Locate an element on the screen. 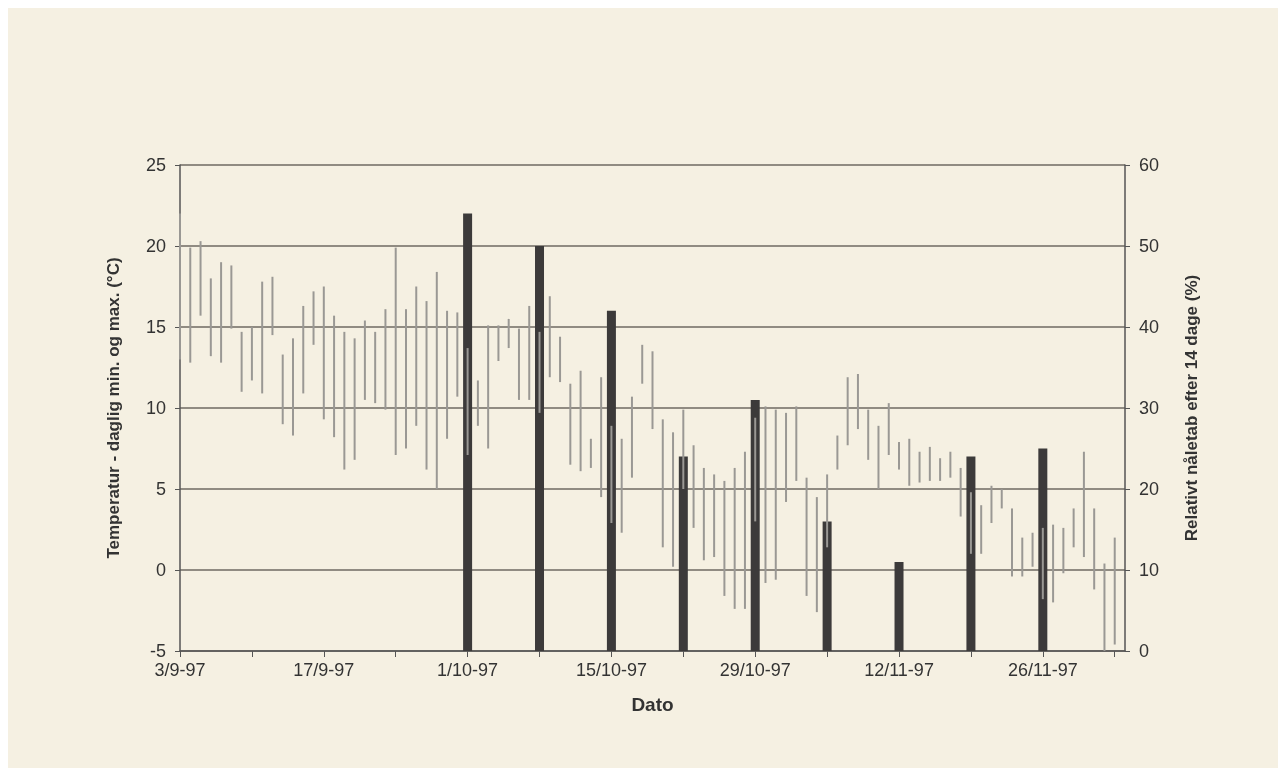 The width and height of the screenshot is (1286, 777). x-tick-label: 1/10-97 is located at coordinates (468, 670).